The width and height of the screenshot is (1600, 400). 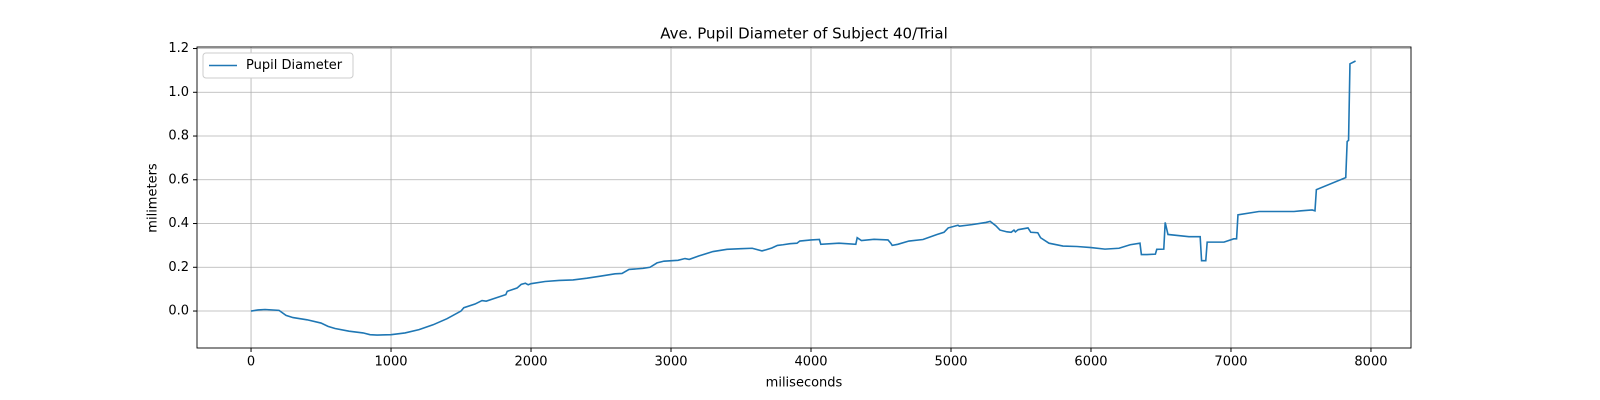 I want to click on x-tick-label: 5000, so click(x=950, y=362).